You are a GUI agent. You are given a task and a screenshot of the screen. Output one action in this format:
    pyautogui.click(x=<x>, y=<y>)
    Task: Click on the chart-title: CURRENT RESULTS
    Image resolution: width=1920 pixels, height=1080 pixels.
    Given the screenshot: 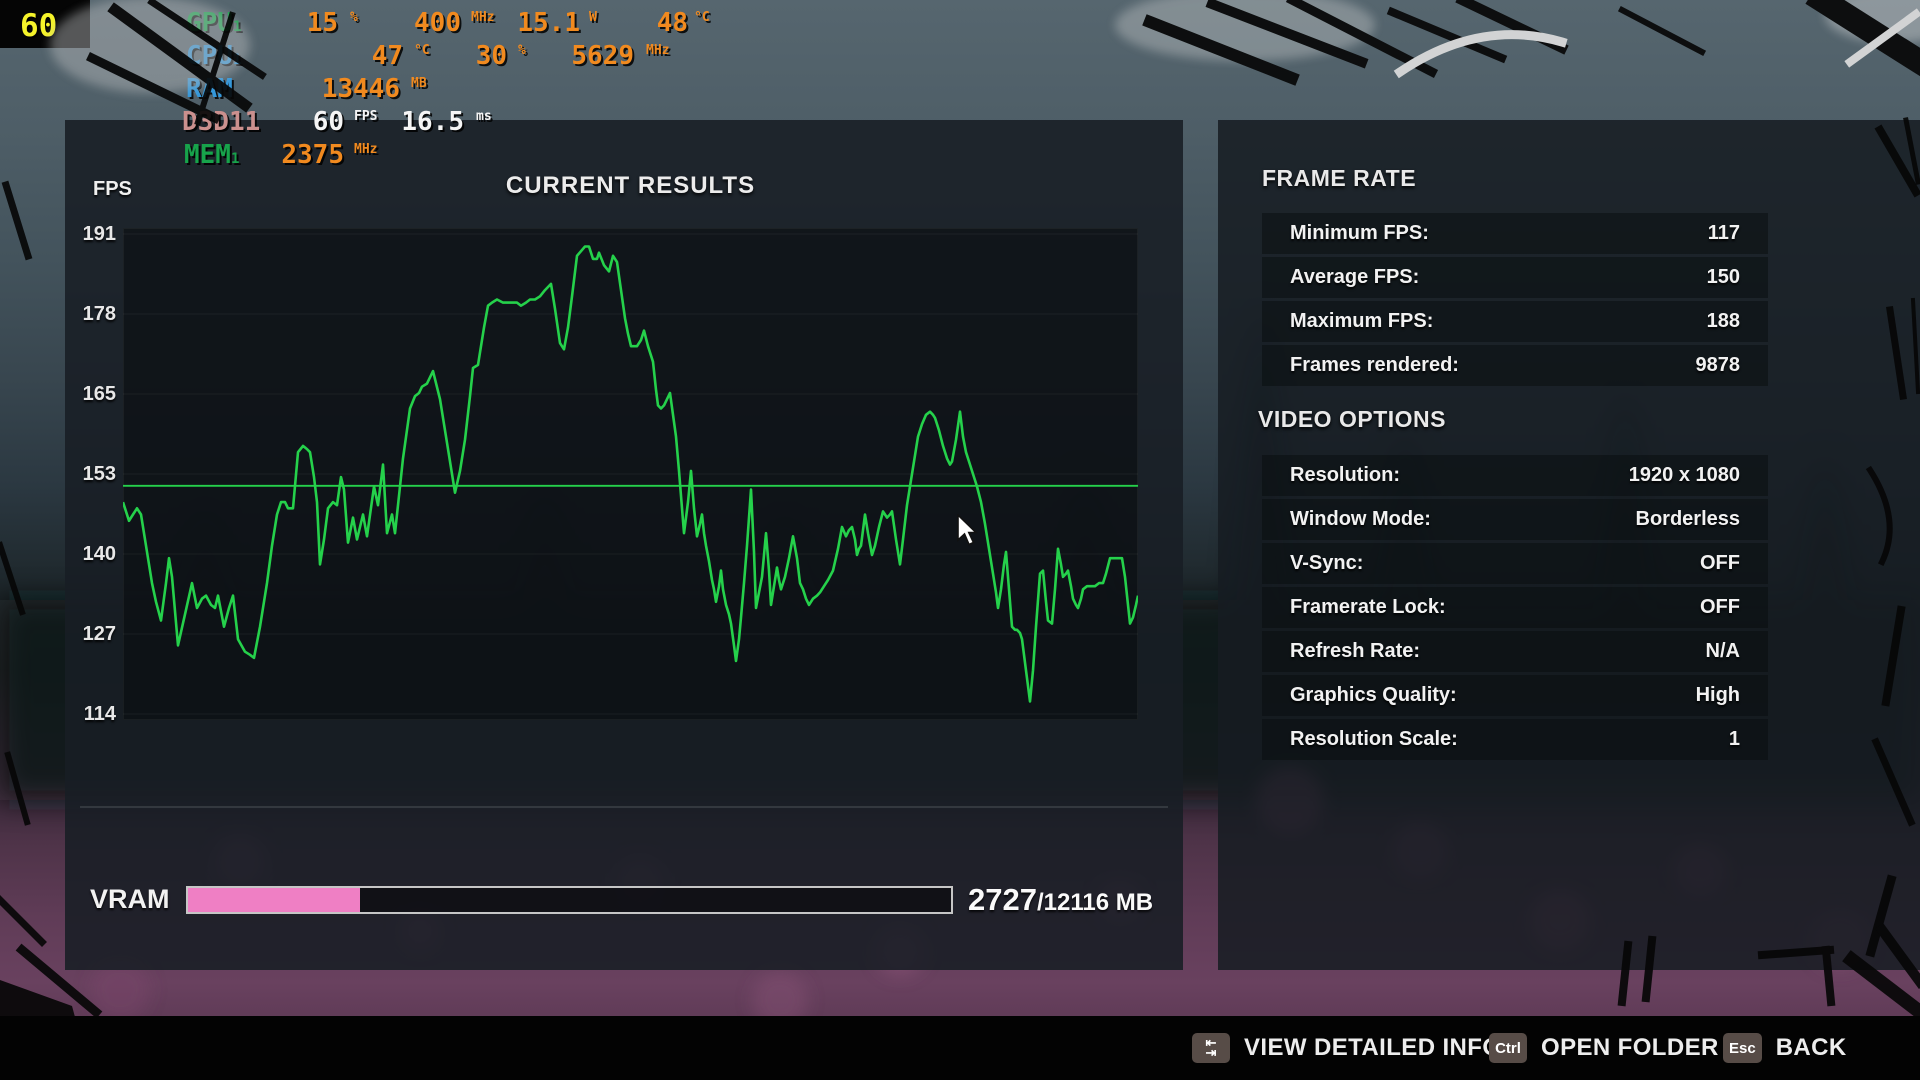 What is the action you would take?
    pyautogui.click(x=630, y=185)
    